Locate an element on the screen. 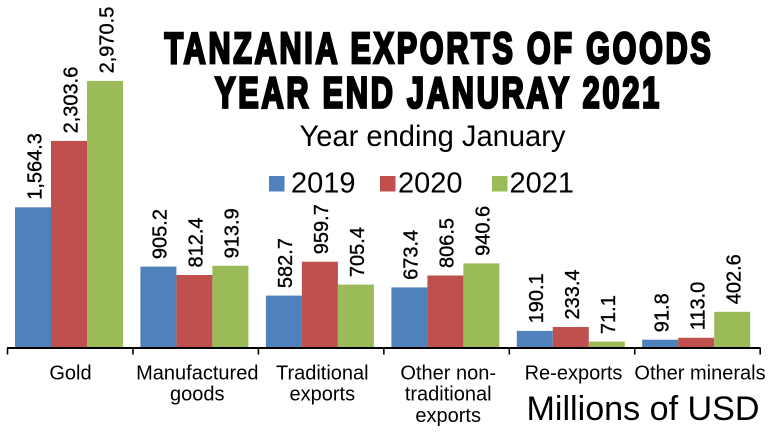 The image size is (768, 432). svg-text: TANZANIA EXPORTS OF GOODS is located at coordinates (439, 48).